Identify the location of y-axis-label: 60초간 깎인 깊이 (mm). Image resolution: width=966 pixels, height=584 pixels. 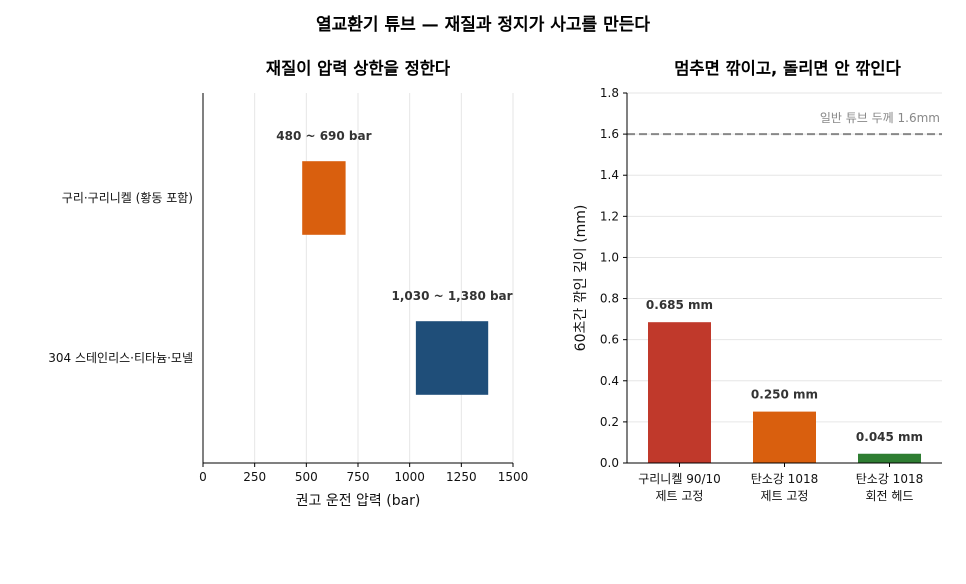
(581, 278).